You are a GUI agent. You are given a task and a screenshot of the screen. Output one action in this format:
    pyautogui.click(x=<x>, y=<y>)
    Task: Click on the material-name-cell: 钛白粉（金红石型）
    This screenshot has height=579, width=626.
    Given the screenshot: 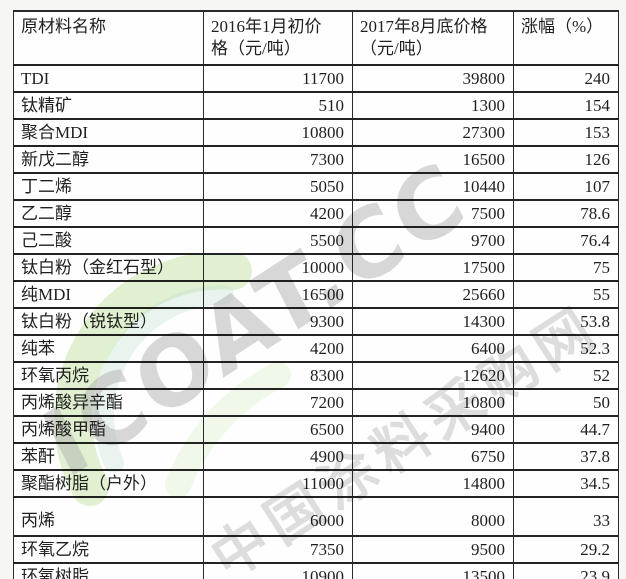 What is the action you would take?
    pyautogui.click(x=108, y=267)
    